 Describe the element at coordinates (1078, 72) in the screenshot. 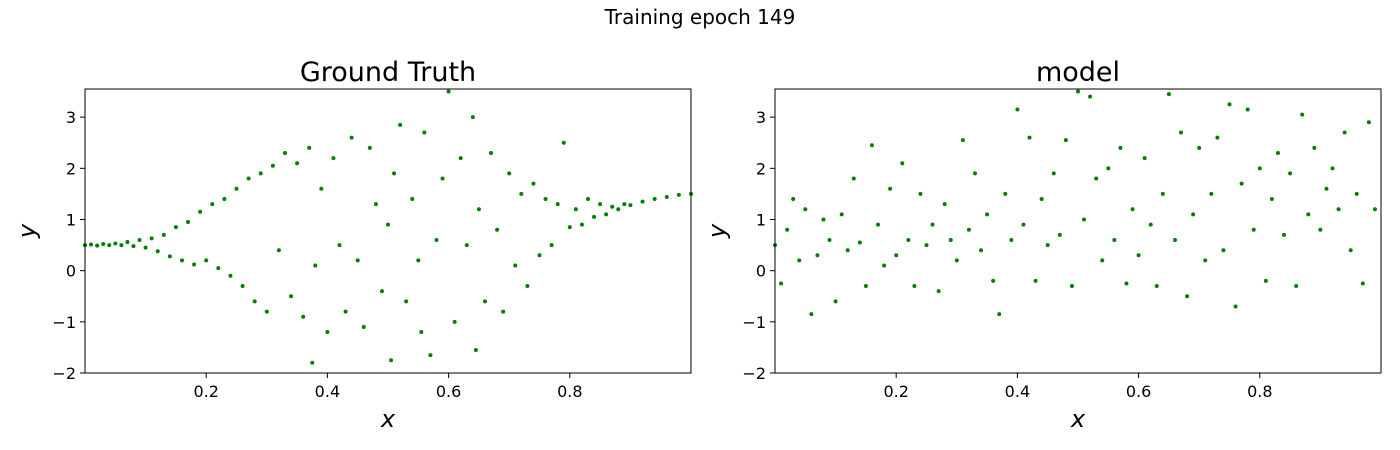

I see `chart-title: model` at that location.